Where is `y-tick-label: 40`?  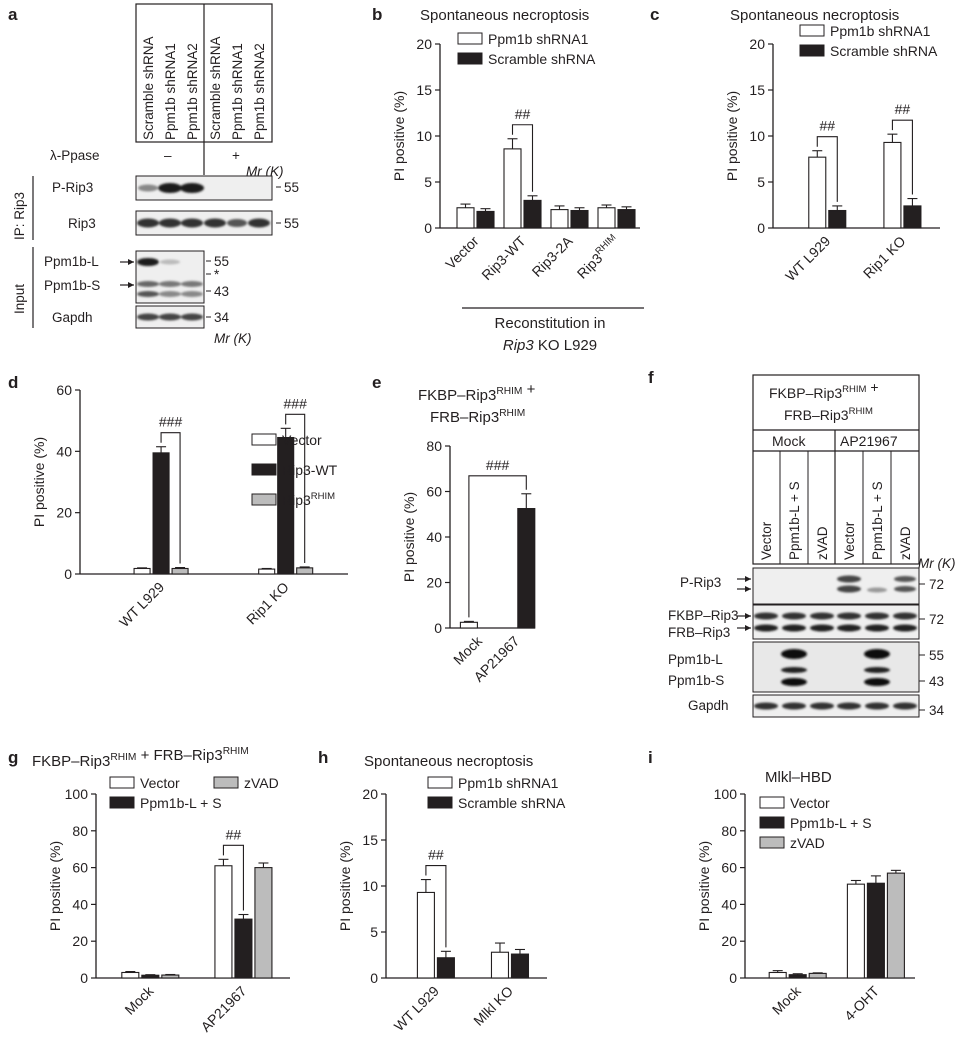 y-tick-label: 40 is located at coordinates (64, 451).